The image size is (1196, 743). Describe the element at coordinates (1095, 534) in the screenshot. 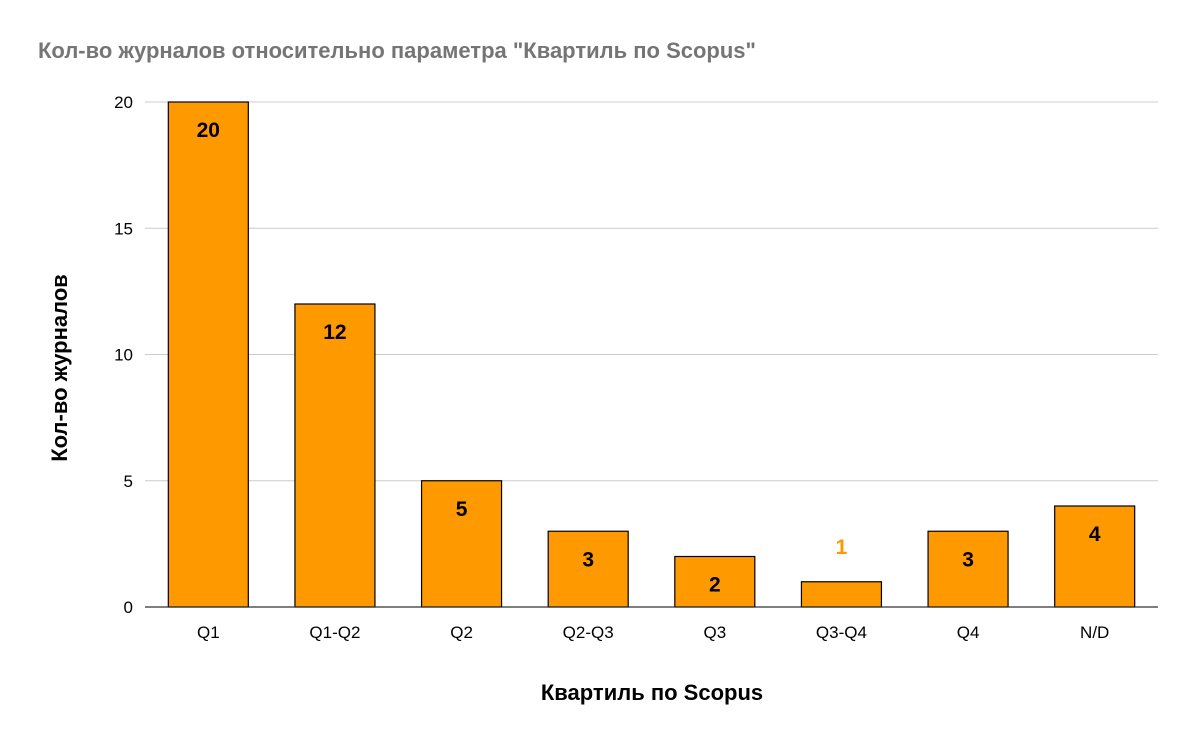

I see `data-label: 4` at that location.